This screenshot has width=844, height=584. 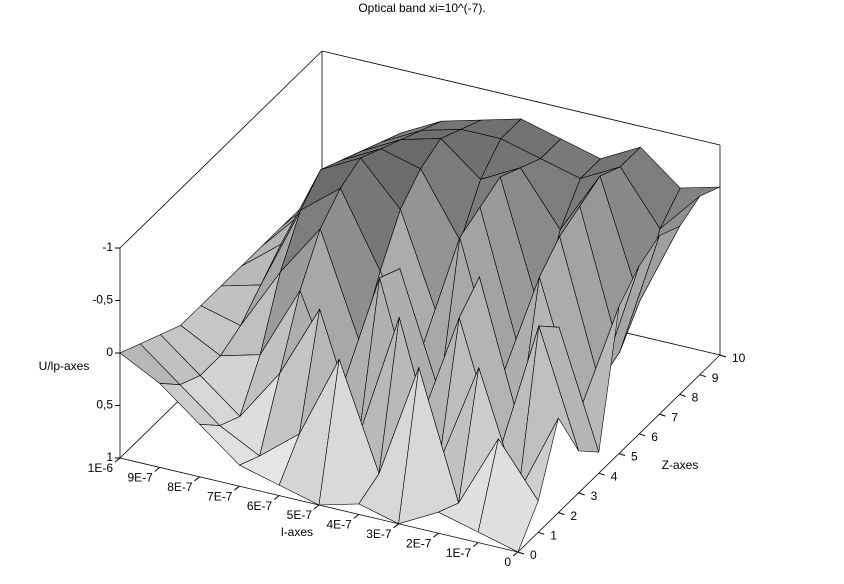 What do you see at coordinates (101, 468) in the screenshot?
I see `x-tick-label: 1E-6` at bounding box center [101, 468].